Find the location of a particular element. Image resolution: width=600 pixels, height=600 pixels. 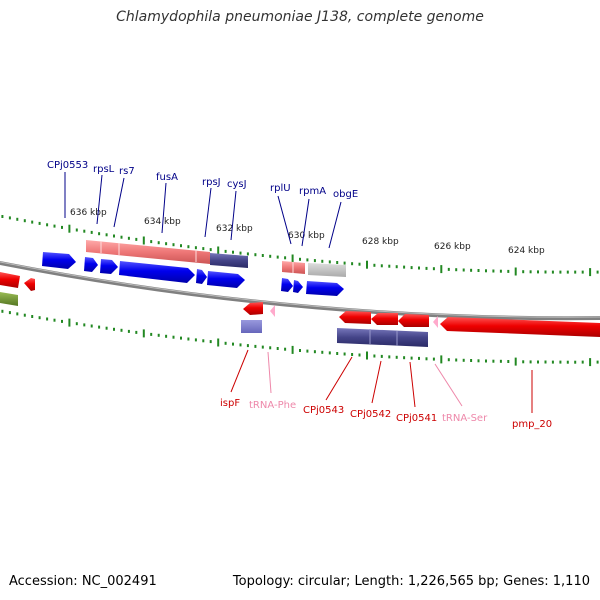

upper-feature-band is located at coordinates (216, 258).